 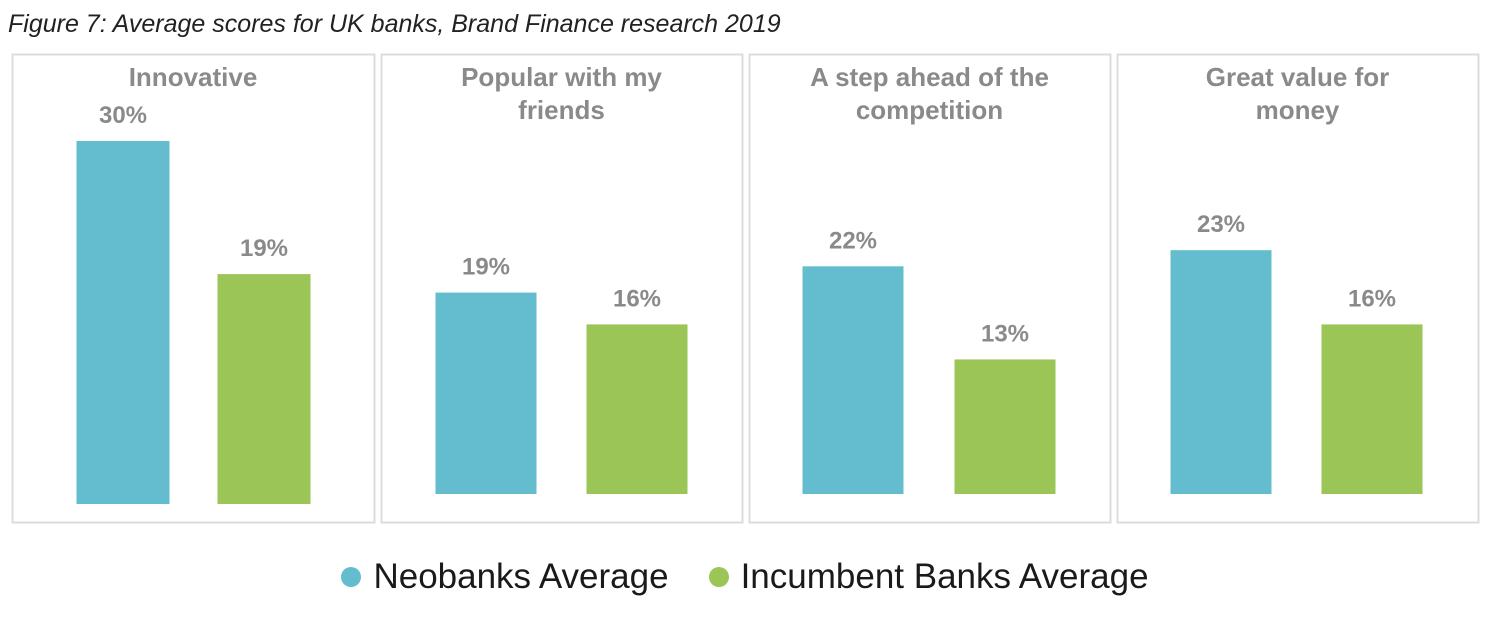 What do you see at coordinates (929, 110) in the screenshot?
I see `panel-title-line: competition` at bounding box center [929, 110].